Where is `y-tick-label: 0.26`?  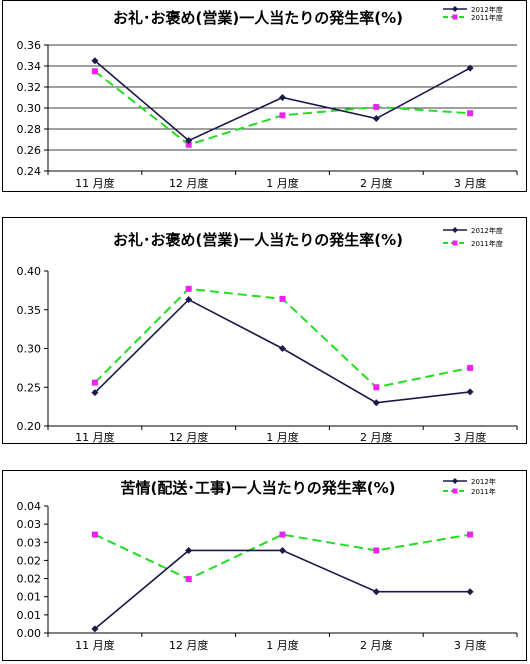
y-tick-label: 0.26 is located at coordinates (29, 150).